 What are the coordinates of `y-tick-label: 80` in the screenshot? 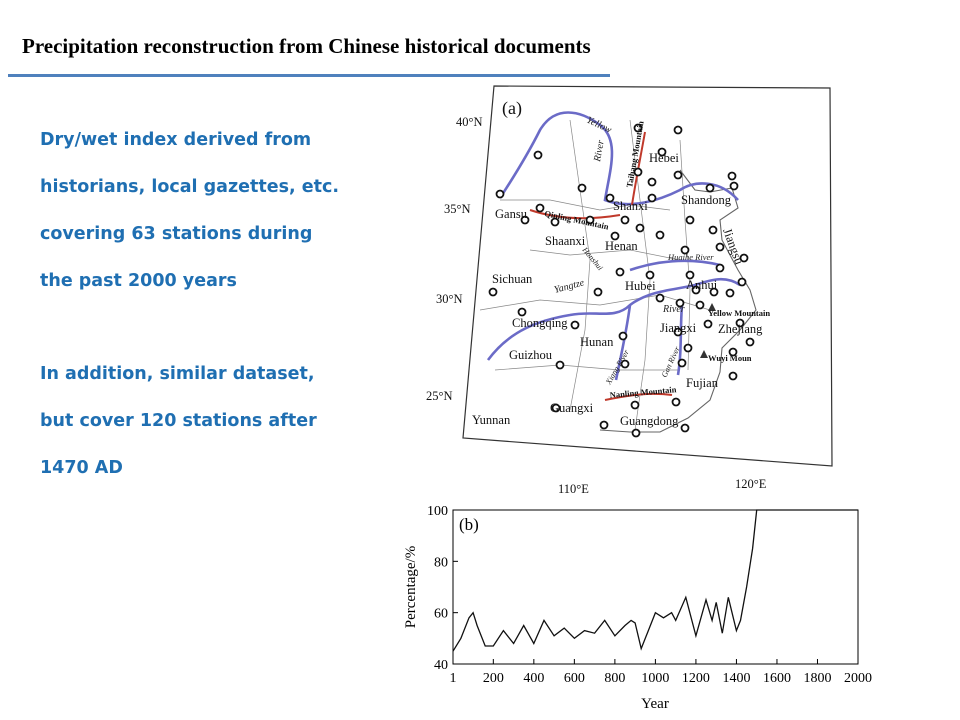 It's located at (441, 562).